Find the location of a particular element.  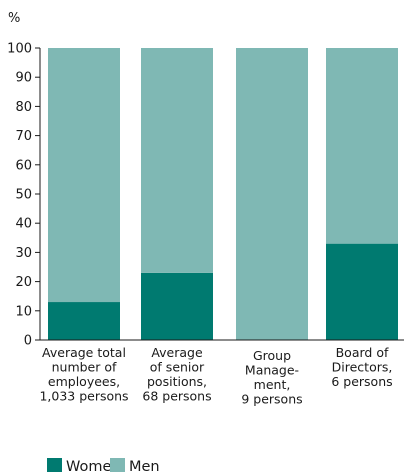

y-tick-label: 80 is located at coordinates (23, 107).